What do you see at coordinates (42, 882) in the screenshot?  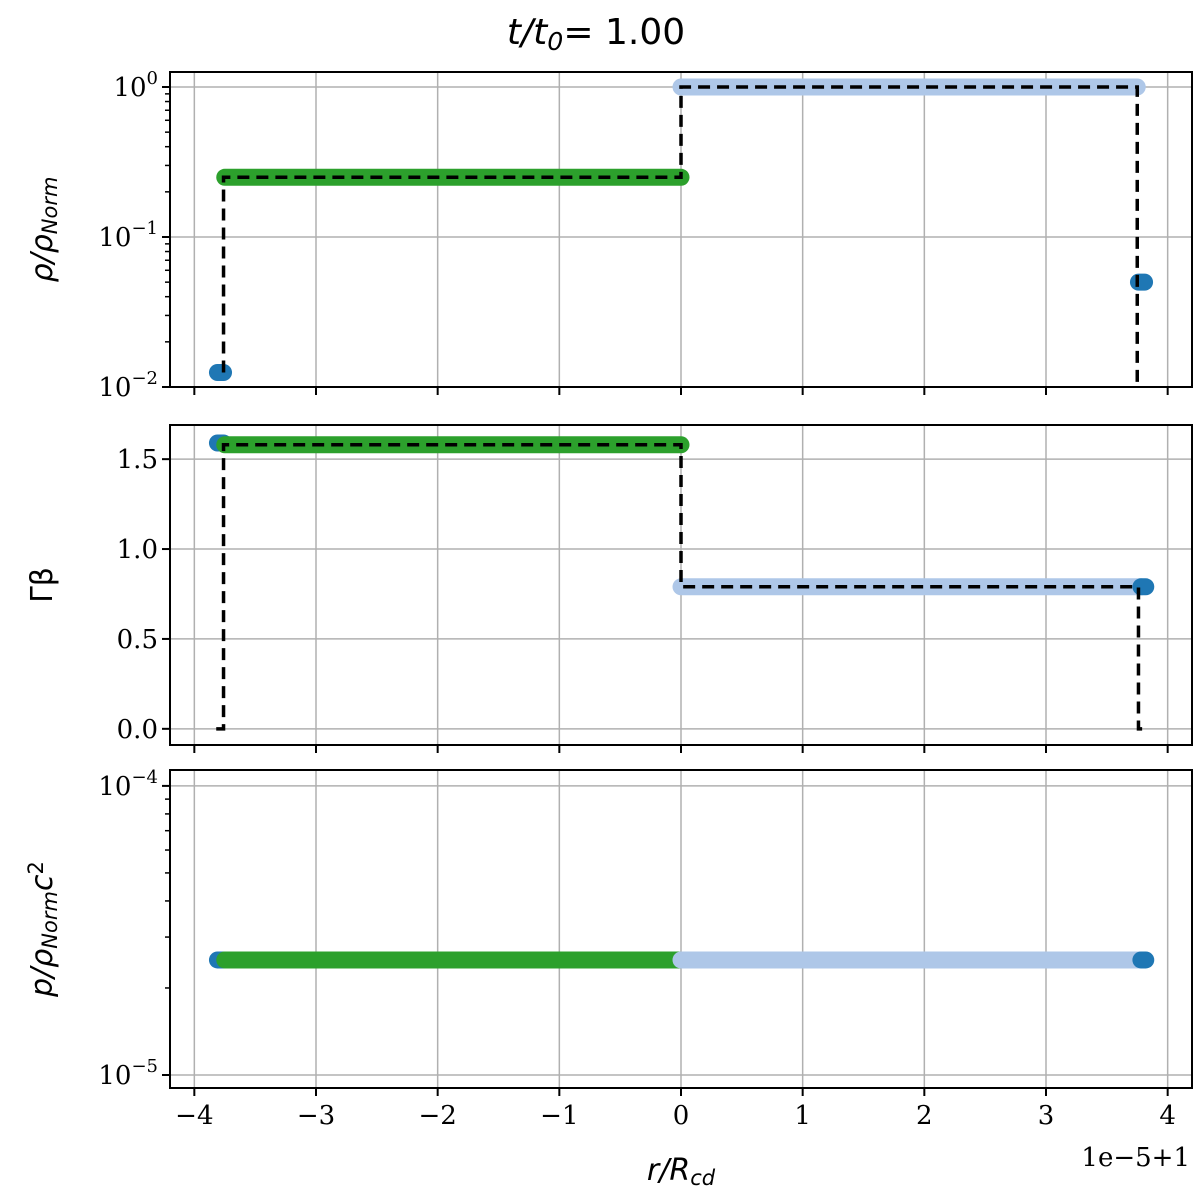 I see `label-part: c` at bounding box center [42, 882].